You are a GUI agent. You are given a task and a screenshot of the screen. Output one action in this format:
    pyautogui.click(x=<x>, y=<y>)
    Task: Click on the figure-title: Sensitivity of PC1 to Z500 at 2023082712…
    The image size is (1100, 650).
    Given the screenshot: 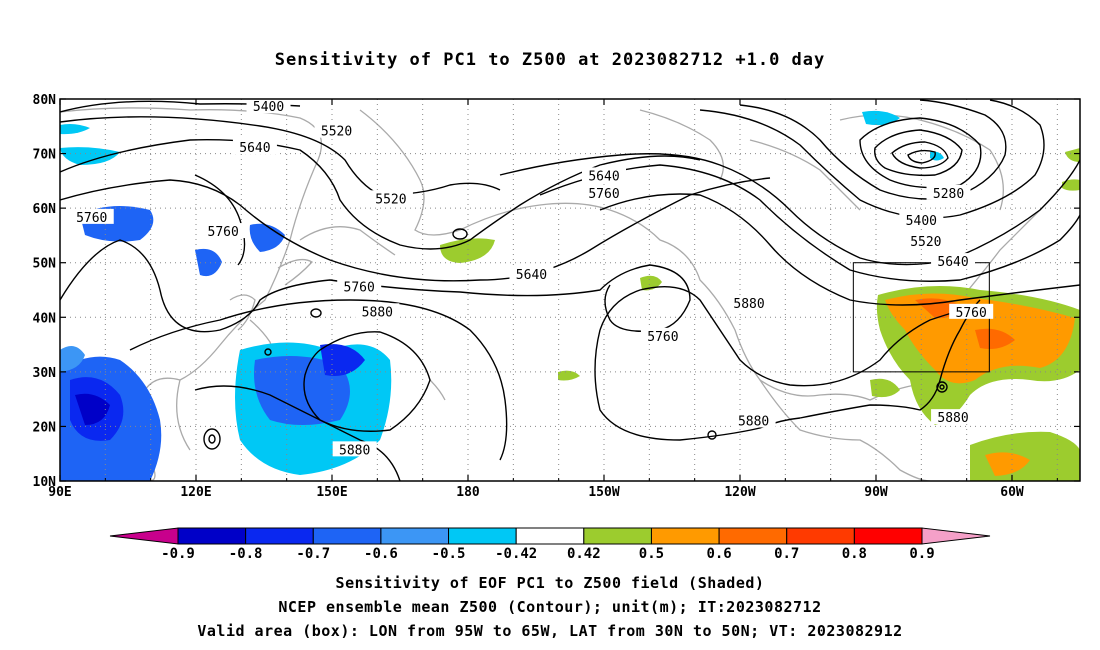 What is the action you would take?
    pyautogui.click(x=550, y=60)
    